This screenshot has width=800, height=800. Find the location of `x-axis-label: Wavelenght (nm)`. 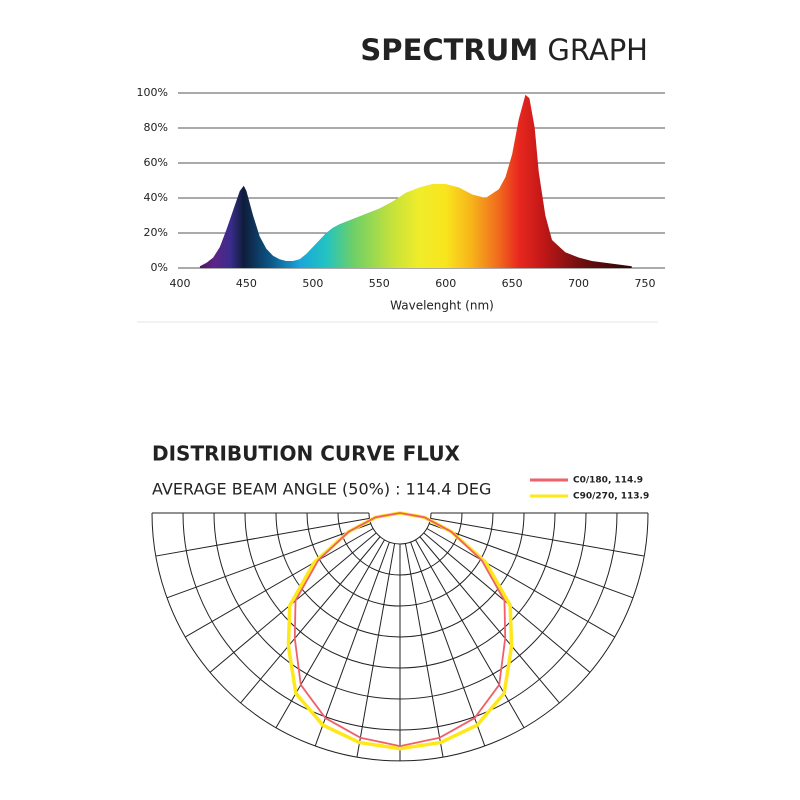

x-axis-label: Wavelenght (nm) is located at coordinates (442, 306).